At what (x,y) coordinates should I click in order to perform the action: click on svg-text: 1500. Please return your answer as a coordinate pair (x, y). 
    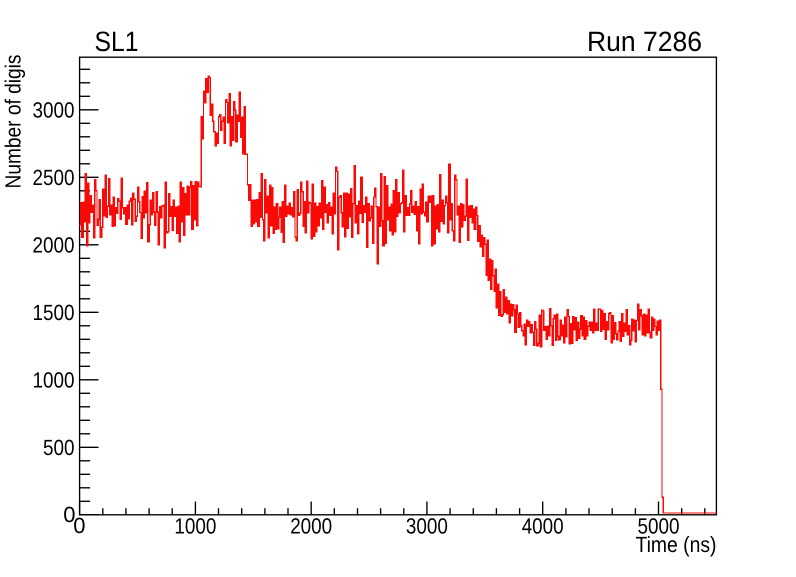
    Looking at the image, I should click on (54, 312).